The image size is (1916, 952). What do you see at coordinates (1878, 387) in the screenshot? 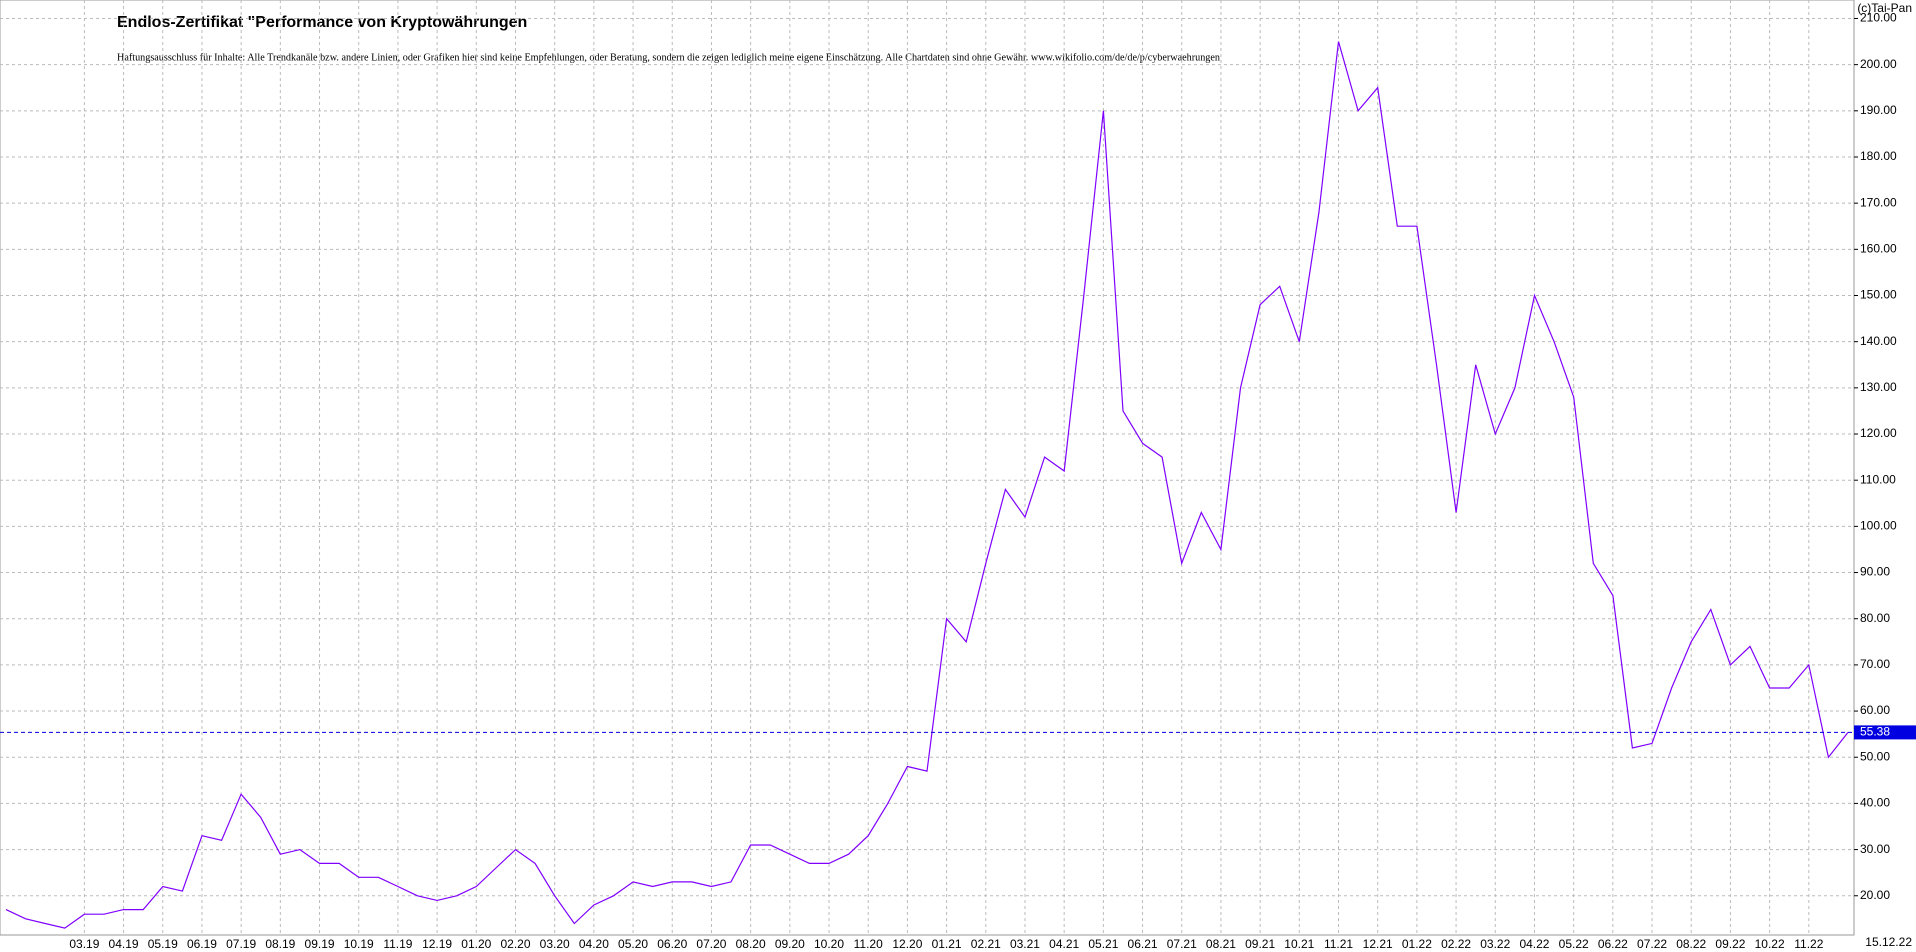
I see `y-tick-label: 130.00` at bounding box center [1878, 387].